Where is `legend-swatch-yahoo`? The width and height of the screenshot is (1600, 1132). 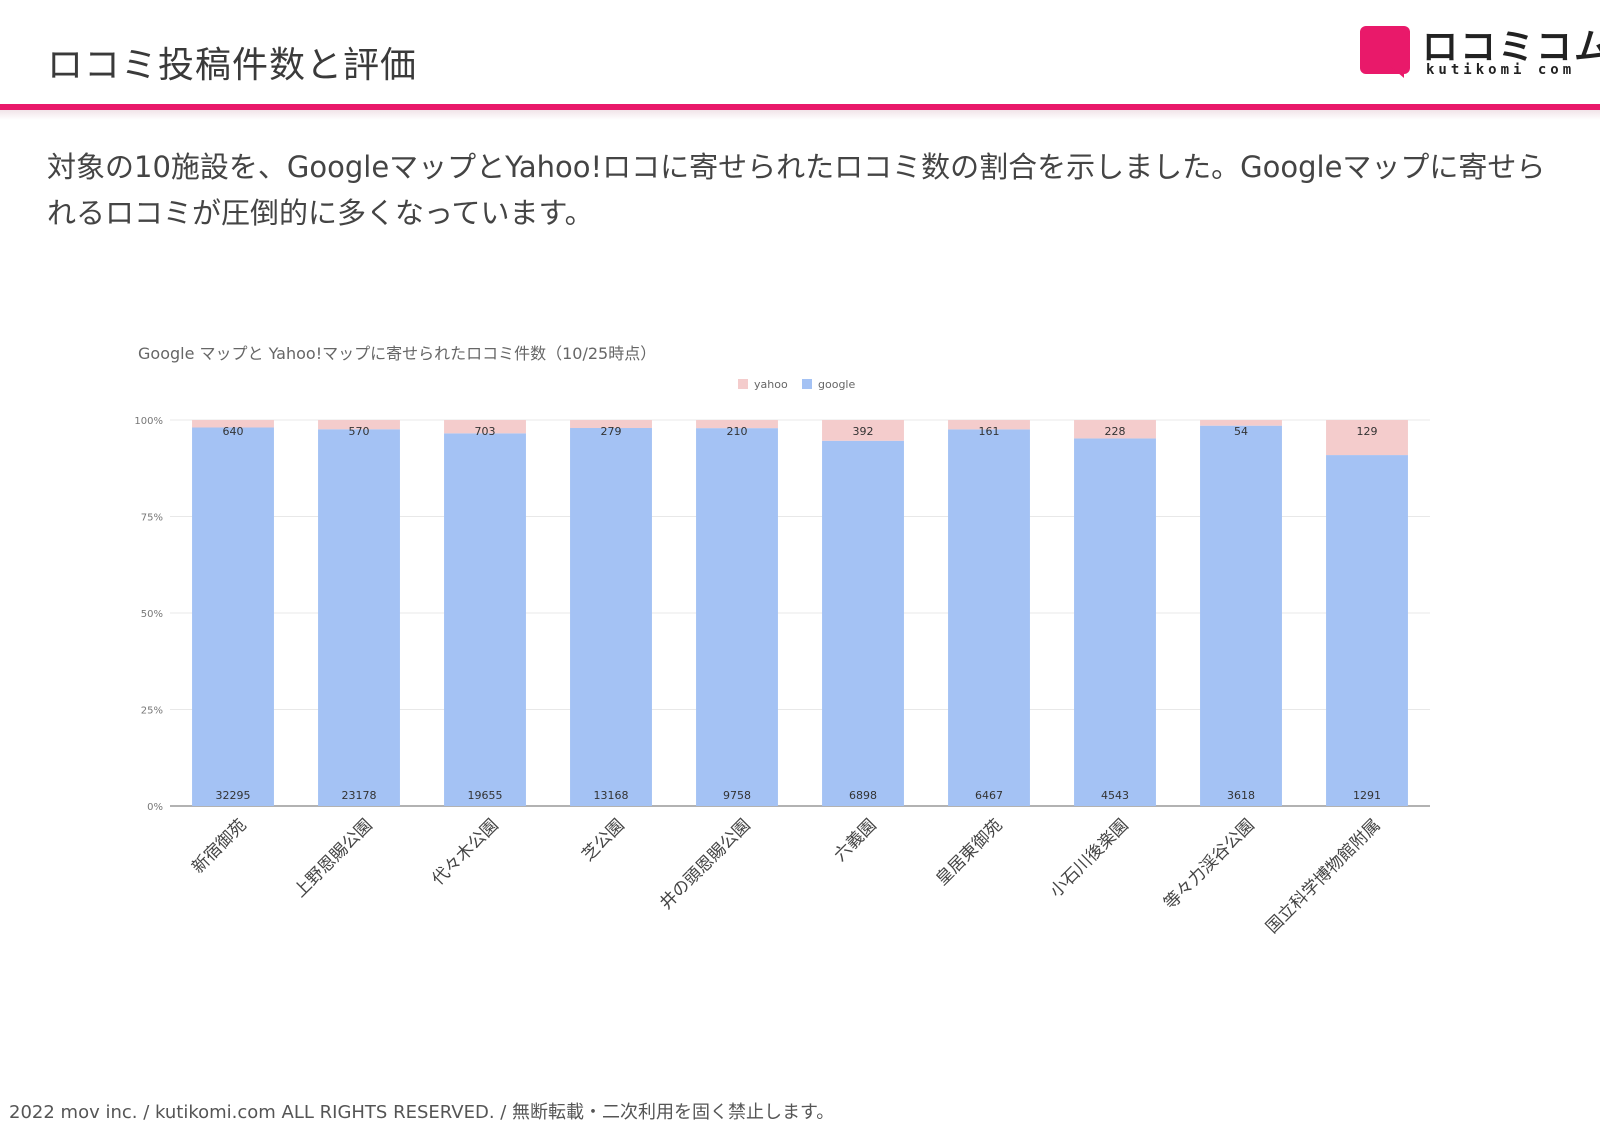
legend-swatch-yahoo is located at coordinates (743, 384).